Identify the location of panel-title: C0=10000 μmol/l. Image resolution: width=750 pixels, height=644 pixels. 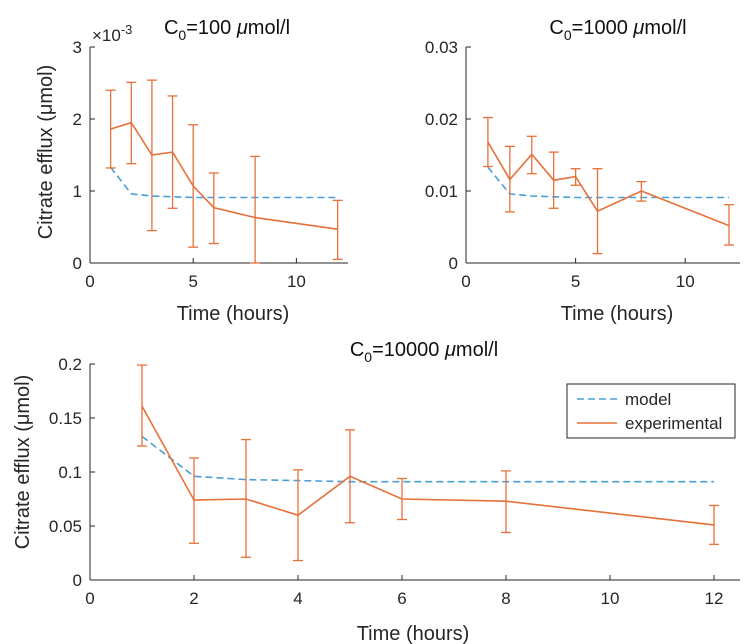
(424, 352).